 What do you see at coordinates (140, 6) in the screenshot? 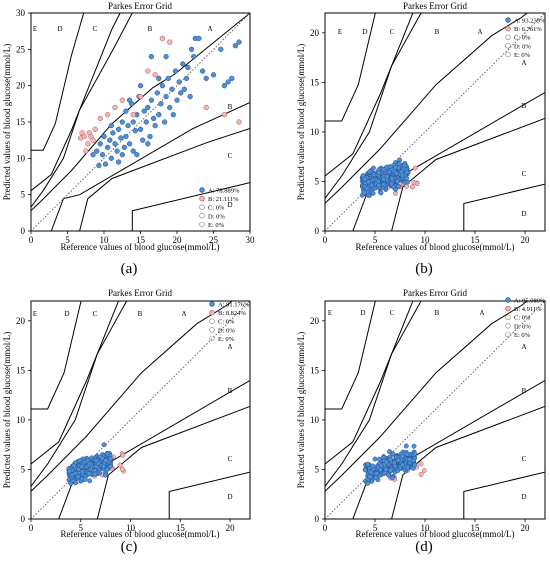
I see `chart-title: Parkes Error Grid` at bounding box center [140, 6].